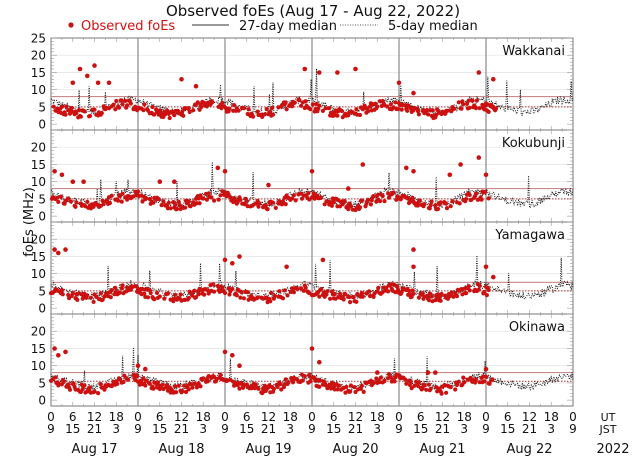 This screenshot has height=457, width=640. I want to click on x-tick-jst: 9, so click(399, 429).